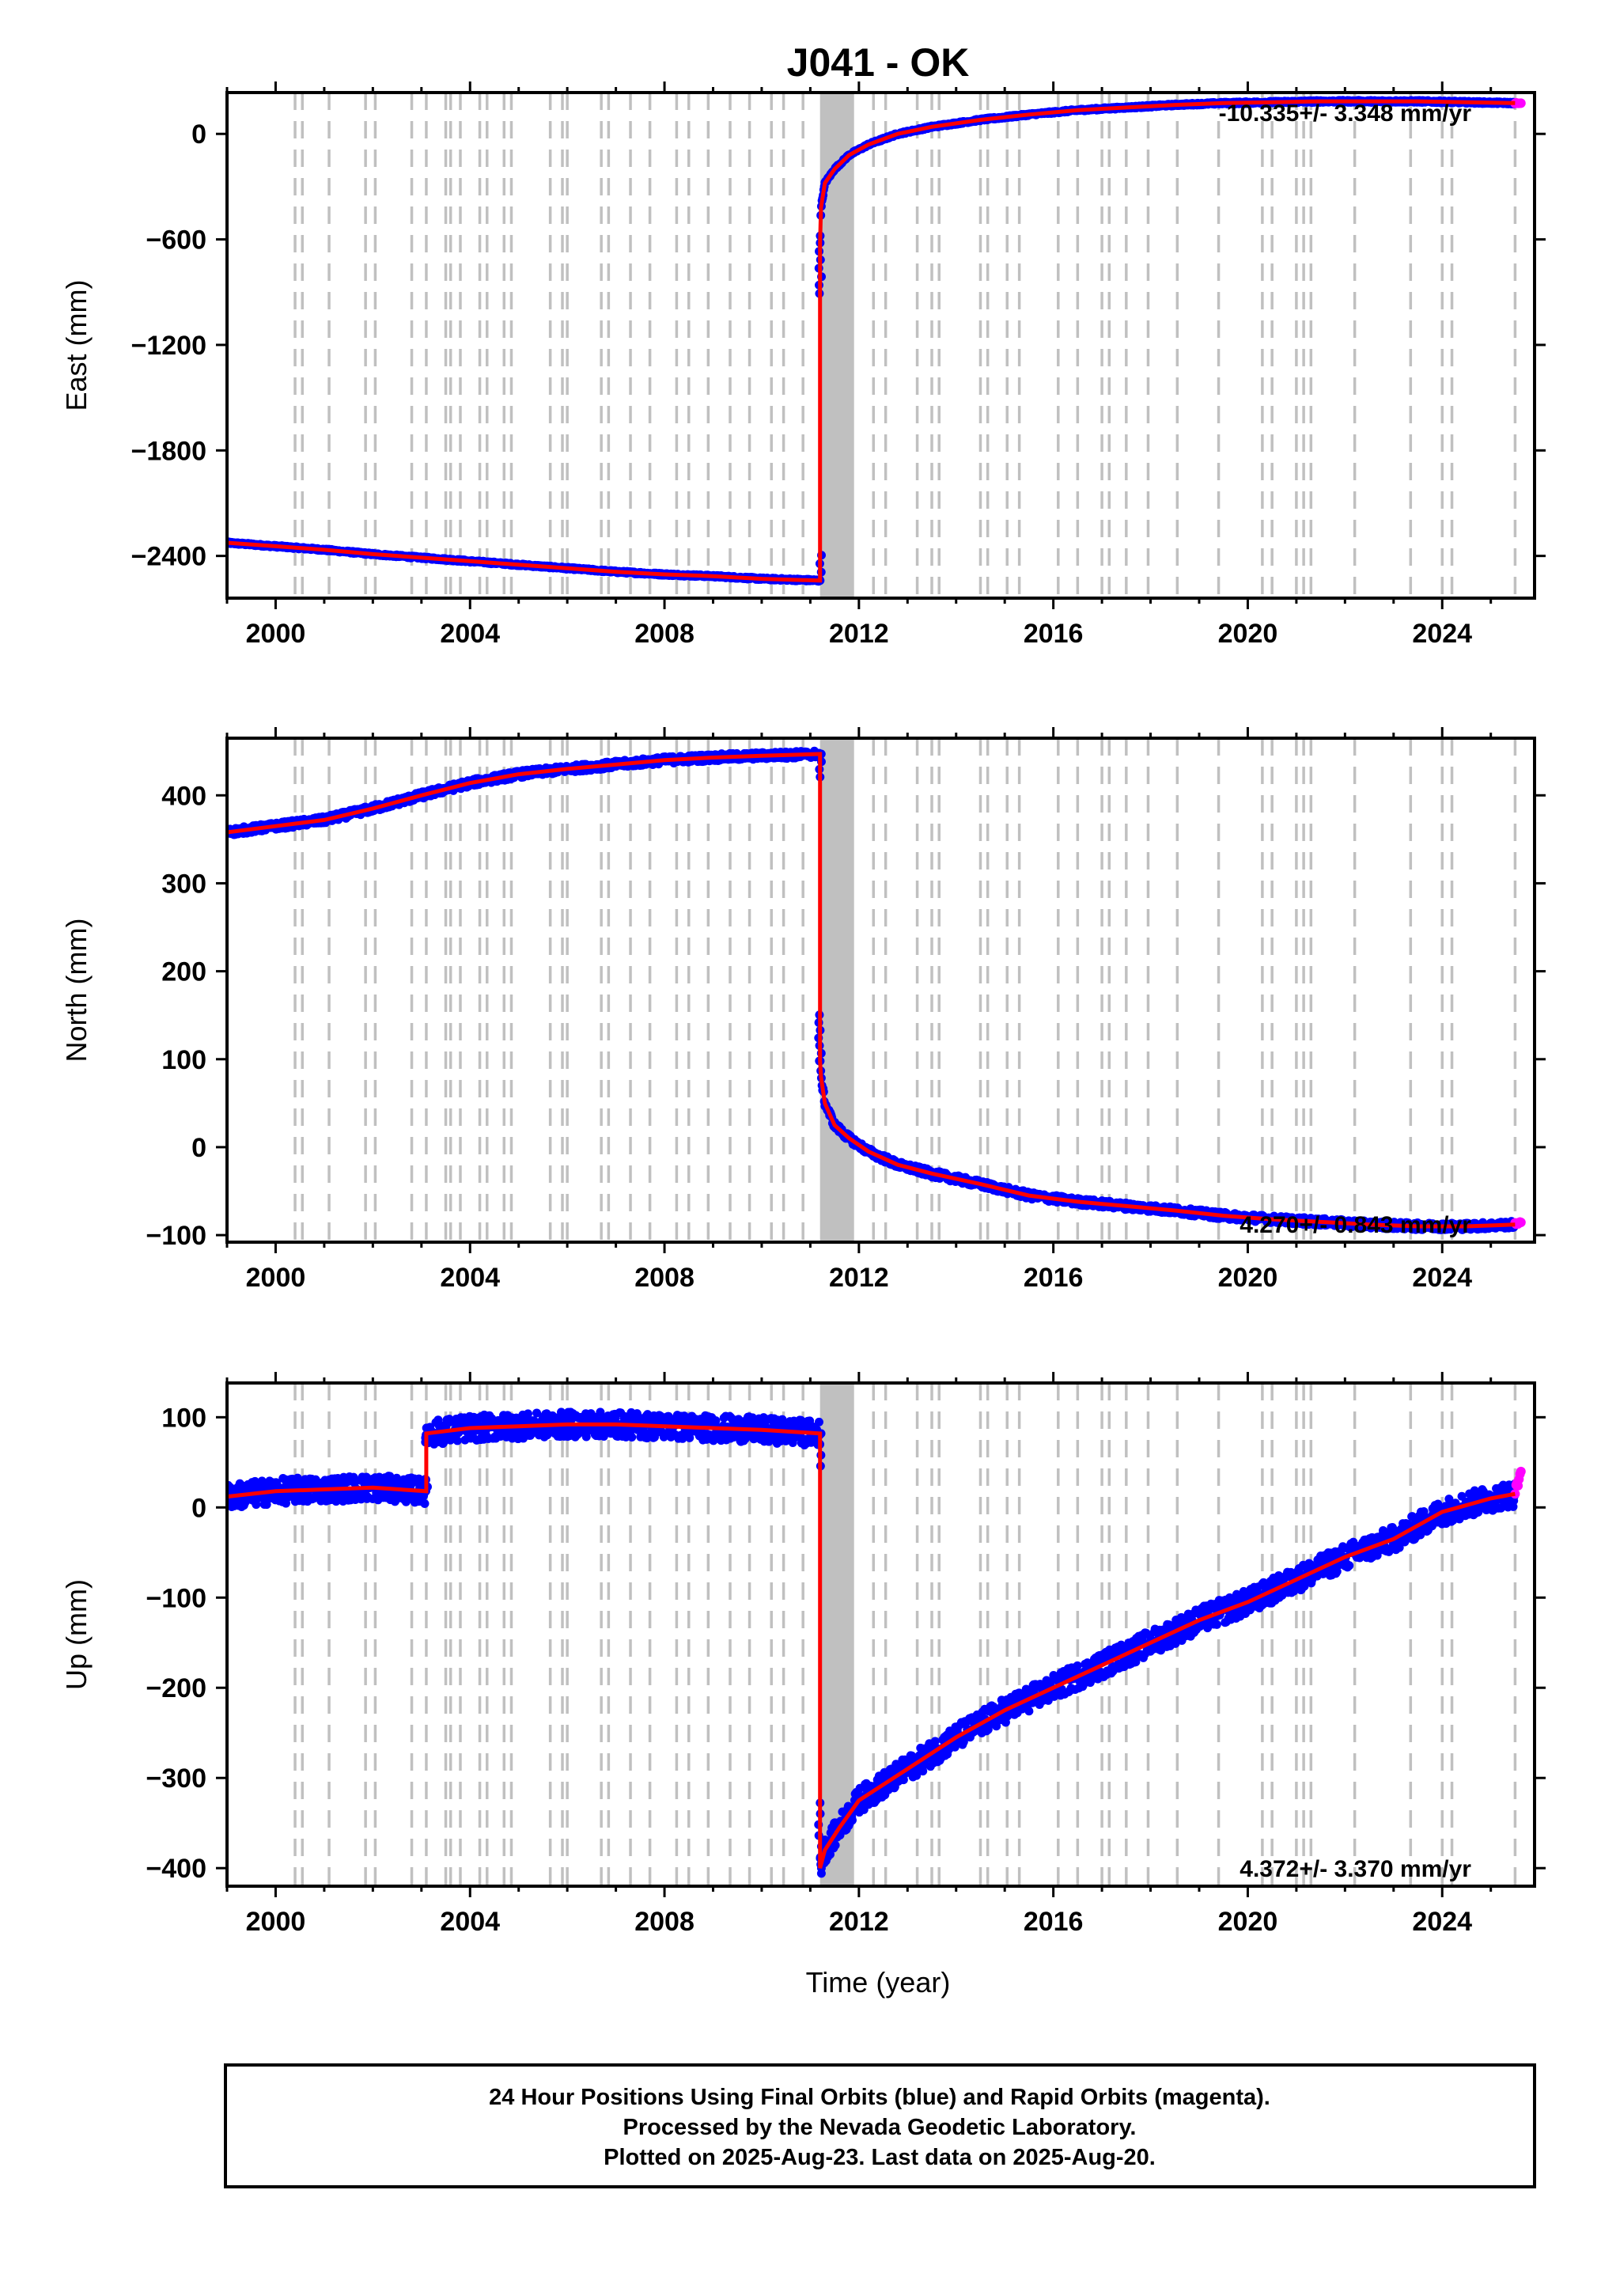  Describe the element at coordinates (879, 63) in the screenshot. I see `chart-title: J041 - OK` at that location.